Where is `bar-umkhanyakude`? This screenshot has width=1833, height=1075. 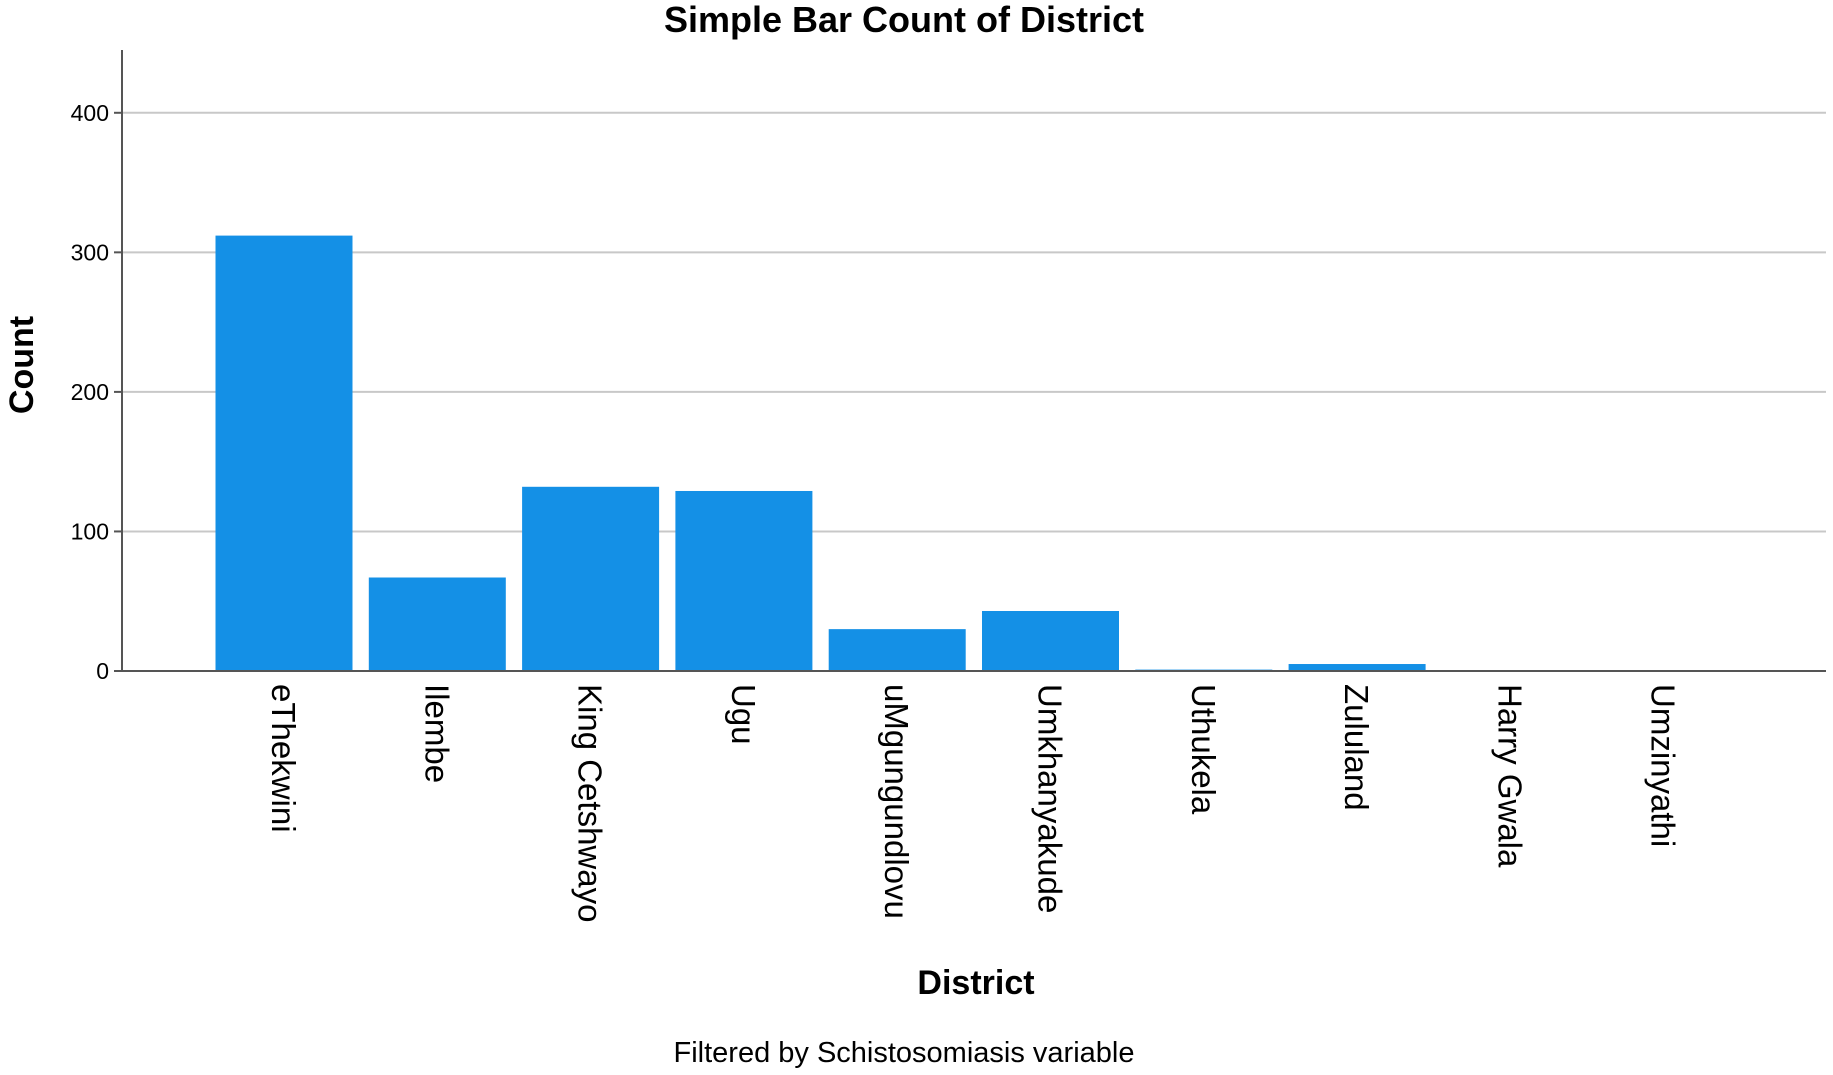
bar-umkhanyakude is located at coordinates (1050, 640).